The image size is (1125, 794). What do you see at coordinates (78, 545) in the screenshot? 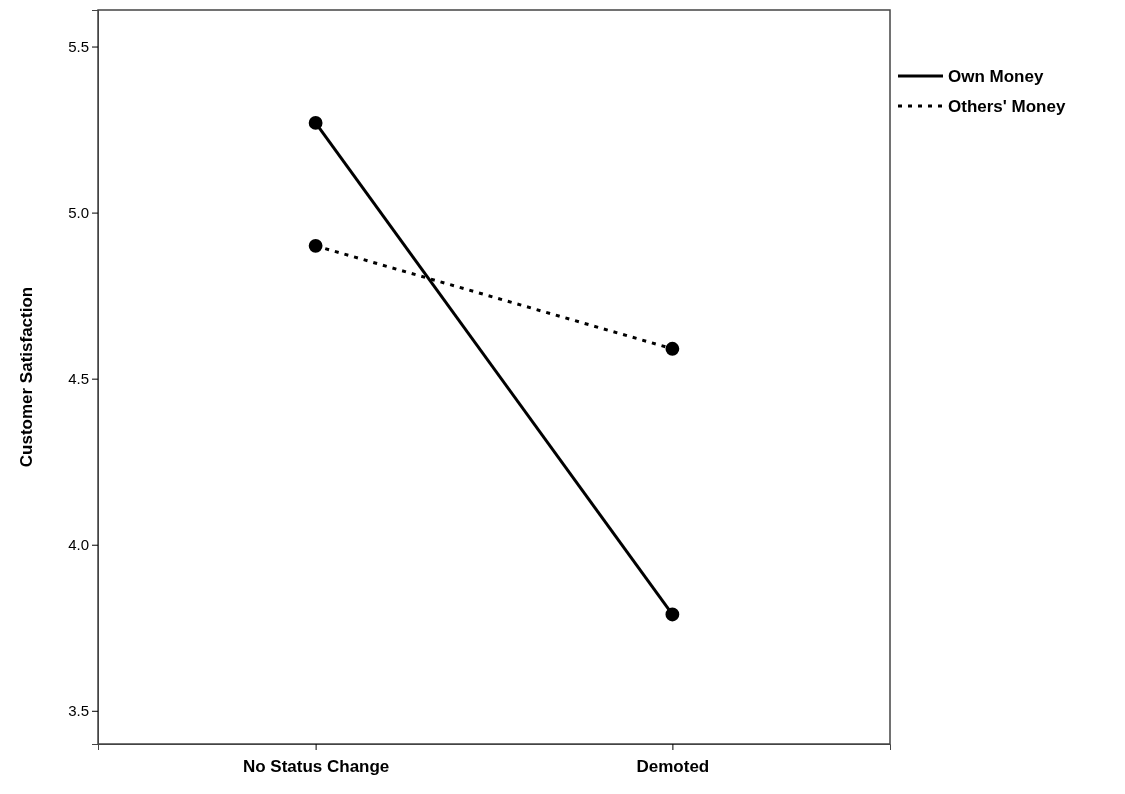
I see `y-tick-label: 4.0` at bounding box center [78, 545].